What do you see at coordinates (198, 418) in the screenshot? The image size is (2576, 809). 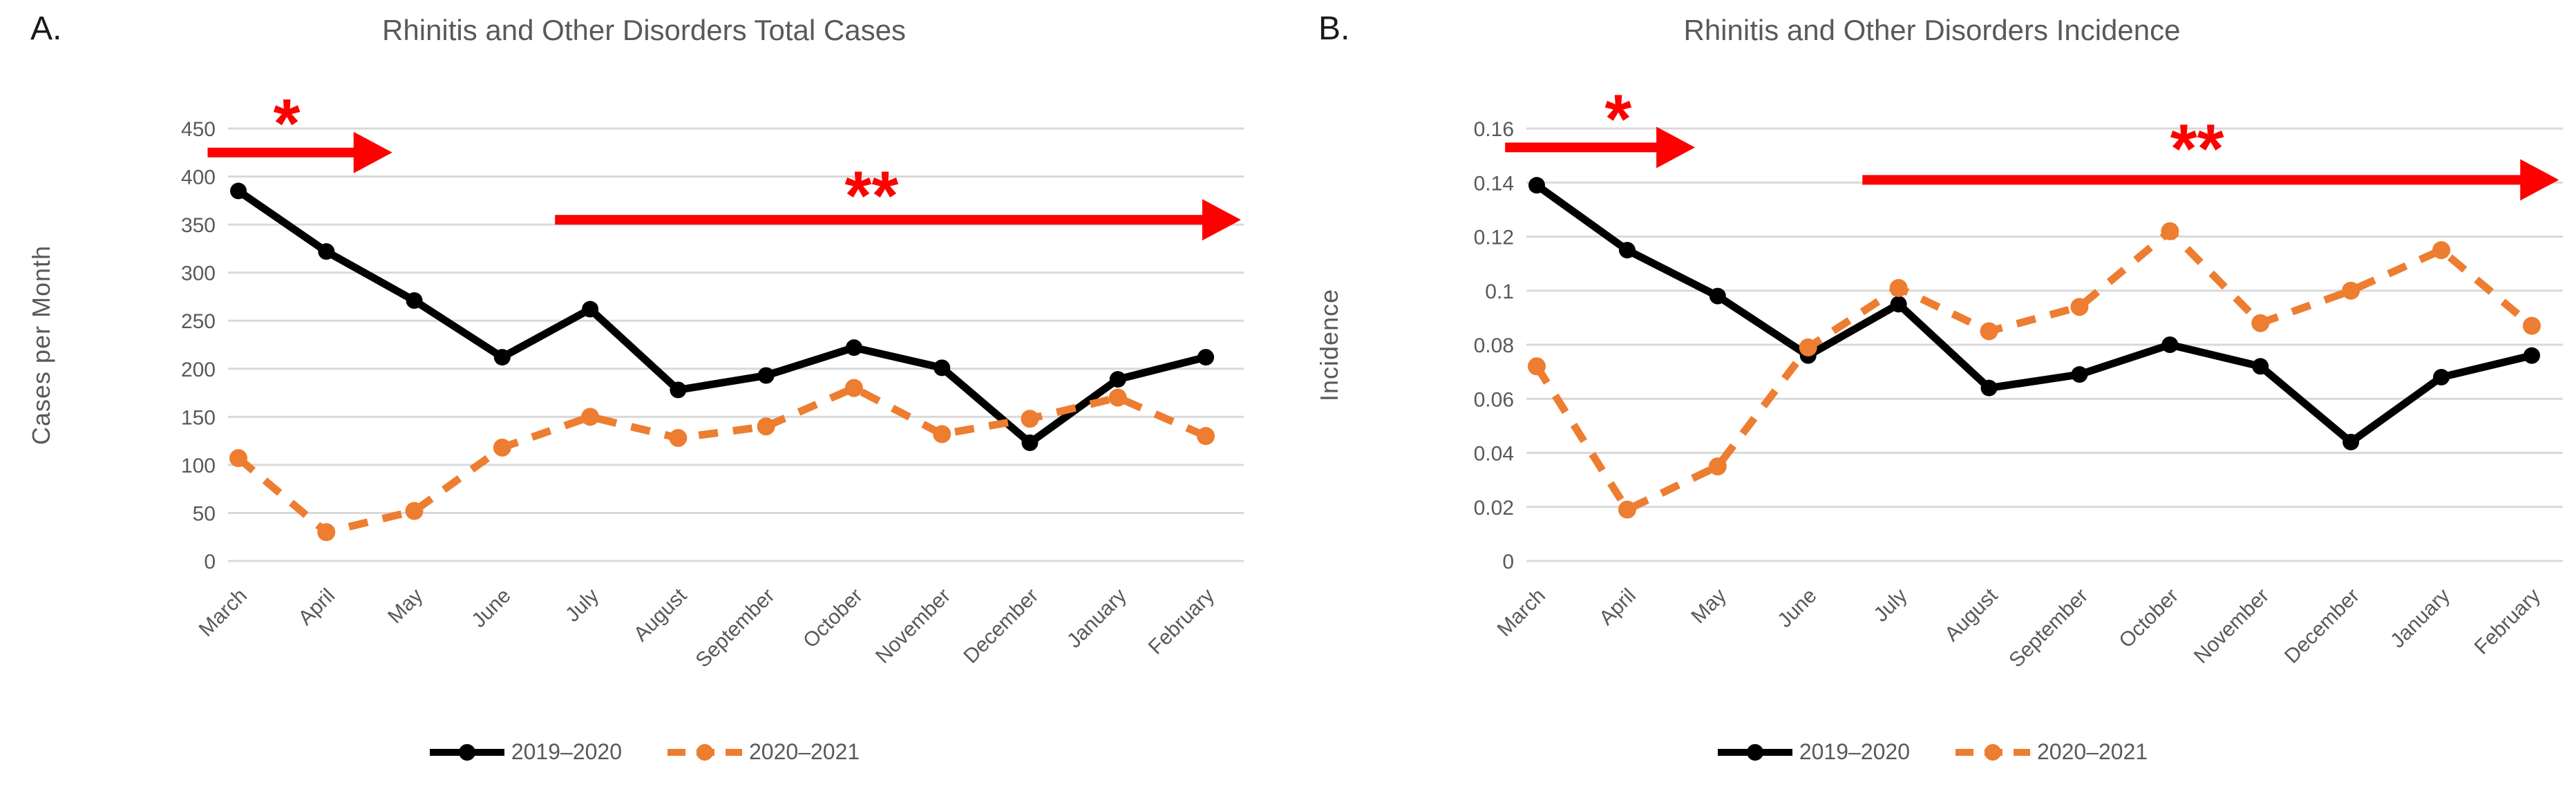 I see `y-axis-tick-label: 150` at bounding box center [198, 418].